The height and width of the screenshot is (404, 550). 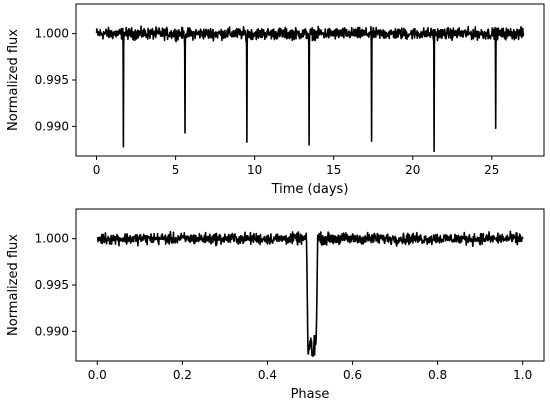 What do you see at coordinates (491, 170) in the screenshot?
I see `time-x-tick-label: 25` at bounding box center [491, 170].